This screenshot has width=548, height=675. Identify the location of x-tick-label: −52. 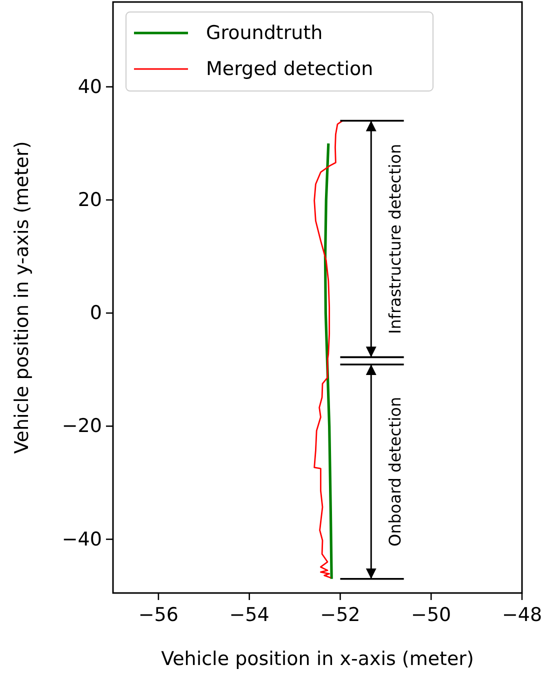
(340, 615).